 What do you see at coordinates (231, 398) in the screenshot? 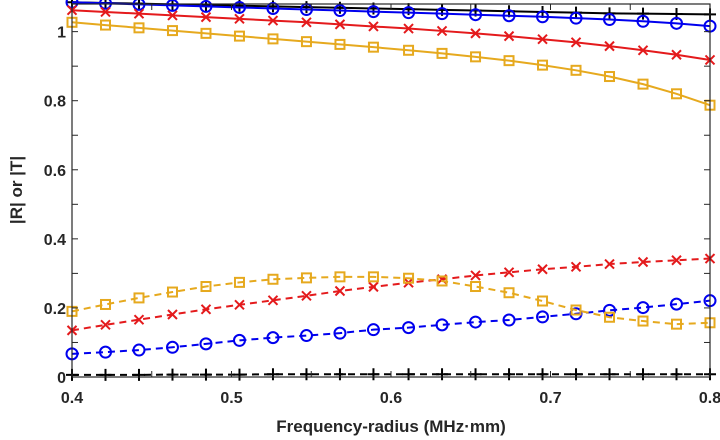
I see `x-tick-label: 0.5` at bounding box center [231, 398].